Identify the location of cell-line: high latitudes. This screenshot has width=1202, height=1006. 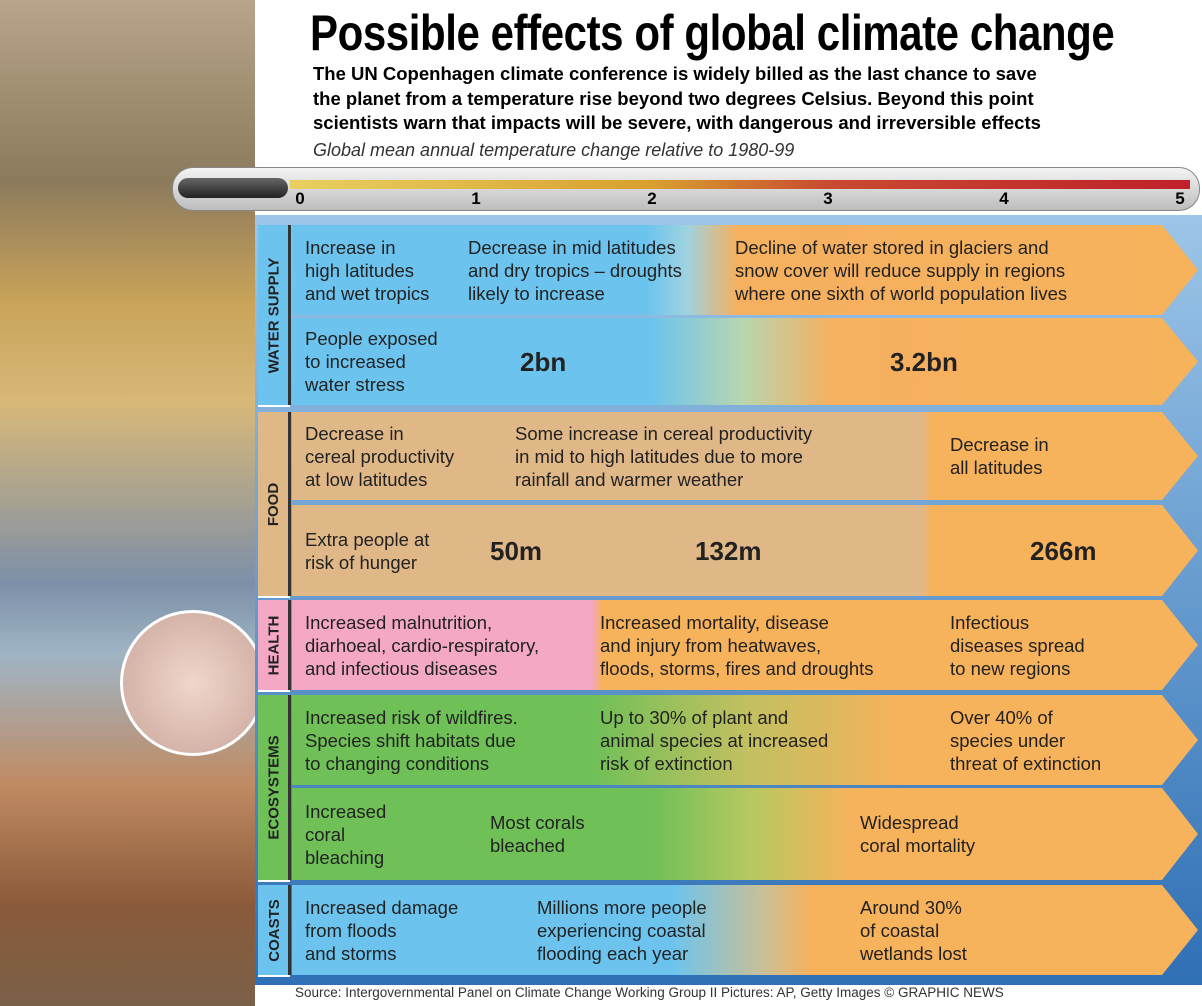
(360, 270).